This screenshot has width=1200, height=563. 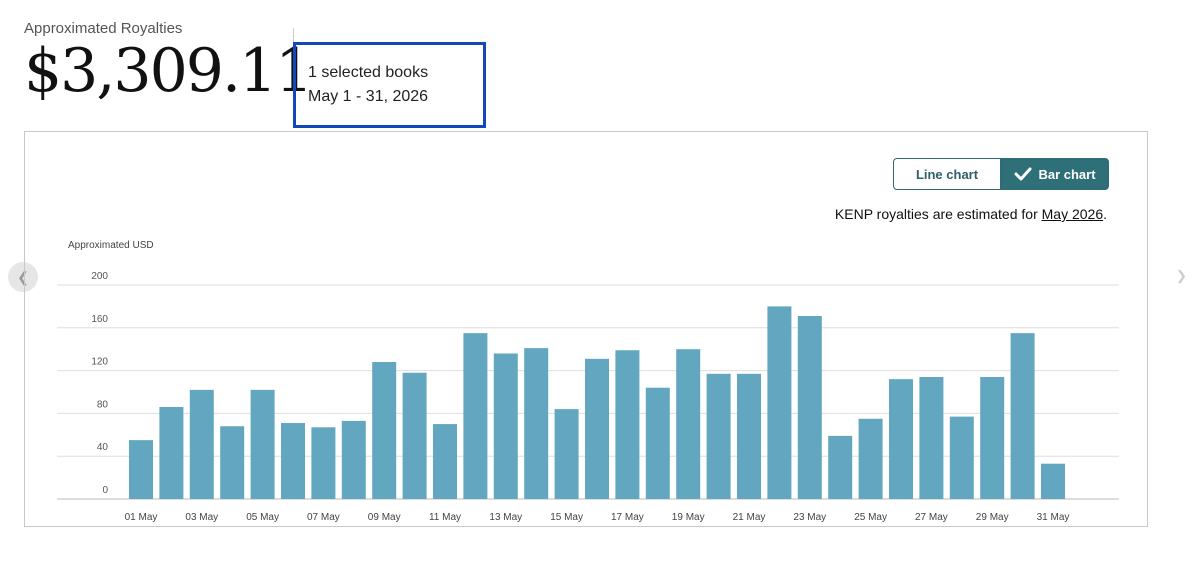 I want to click on line-chart-button: Line chart, so click(x=947, y=174).